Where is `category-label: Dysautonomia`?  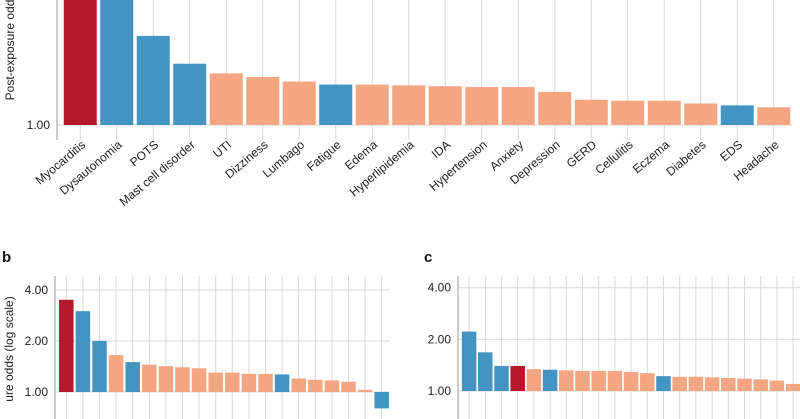 category-label: Dysautonomia is located at coordinates (91, 167).